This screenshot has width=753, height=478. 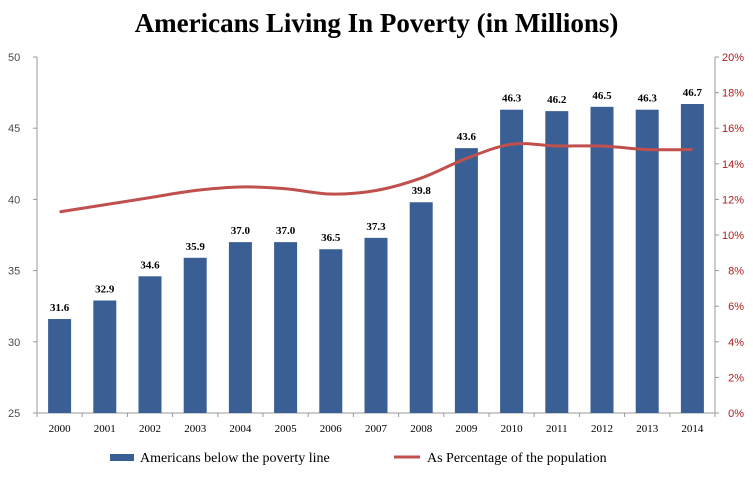 I want to click on x-tick-label: 2005, so click(x=286, y=429).